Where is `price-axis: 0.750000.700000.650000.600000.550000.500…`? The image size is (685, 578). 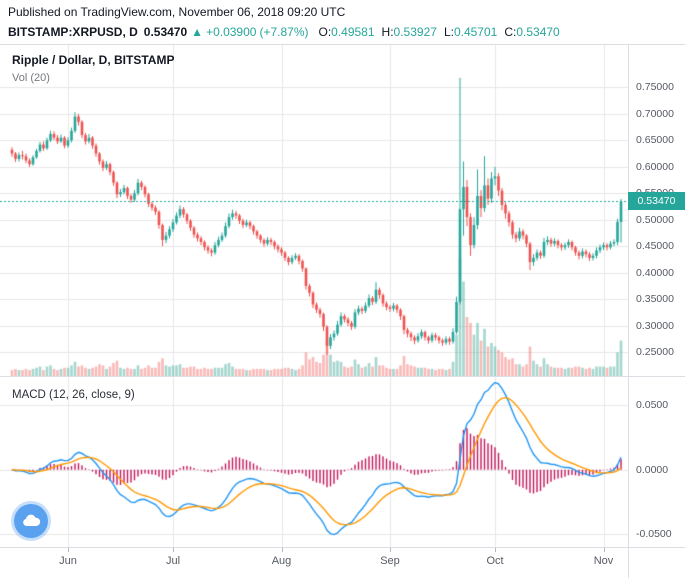 price-axis: 0.750000.700000.650000.600000.550000.500… is located at coordinates (656, 210).